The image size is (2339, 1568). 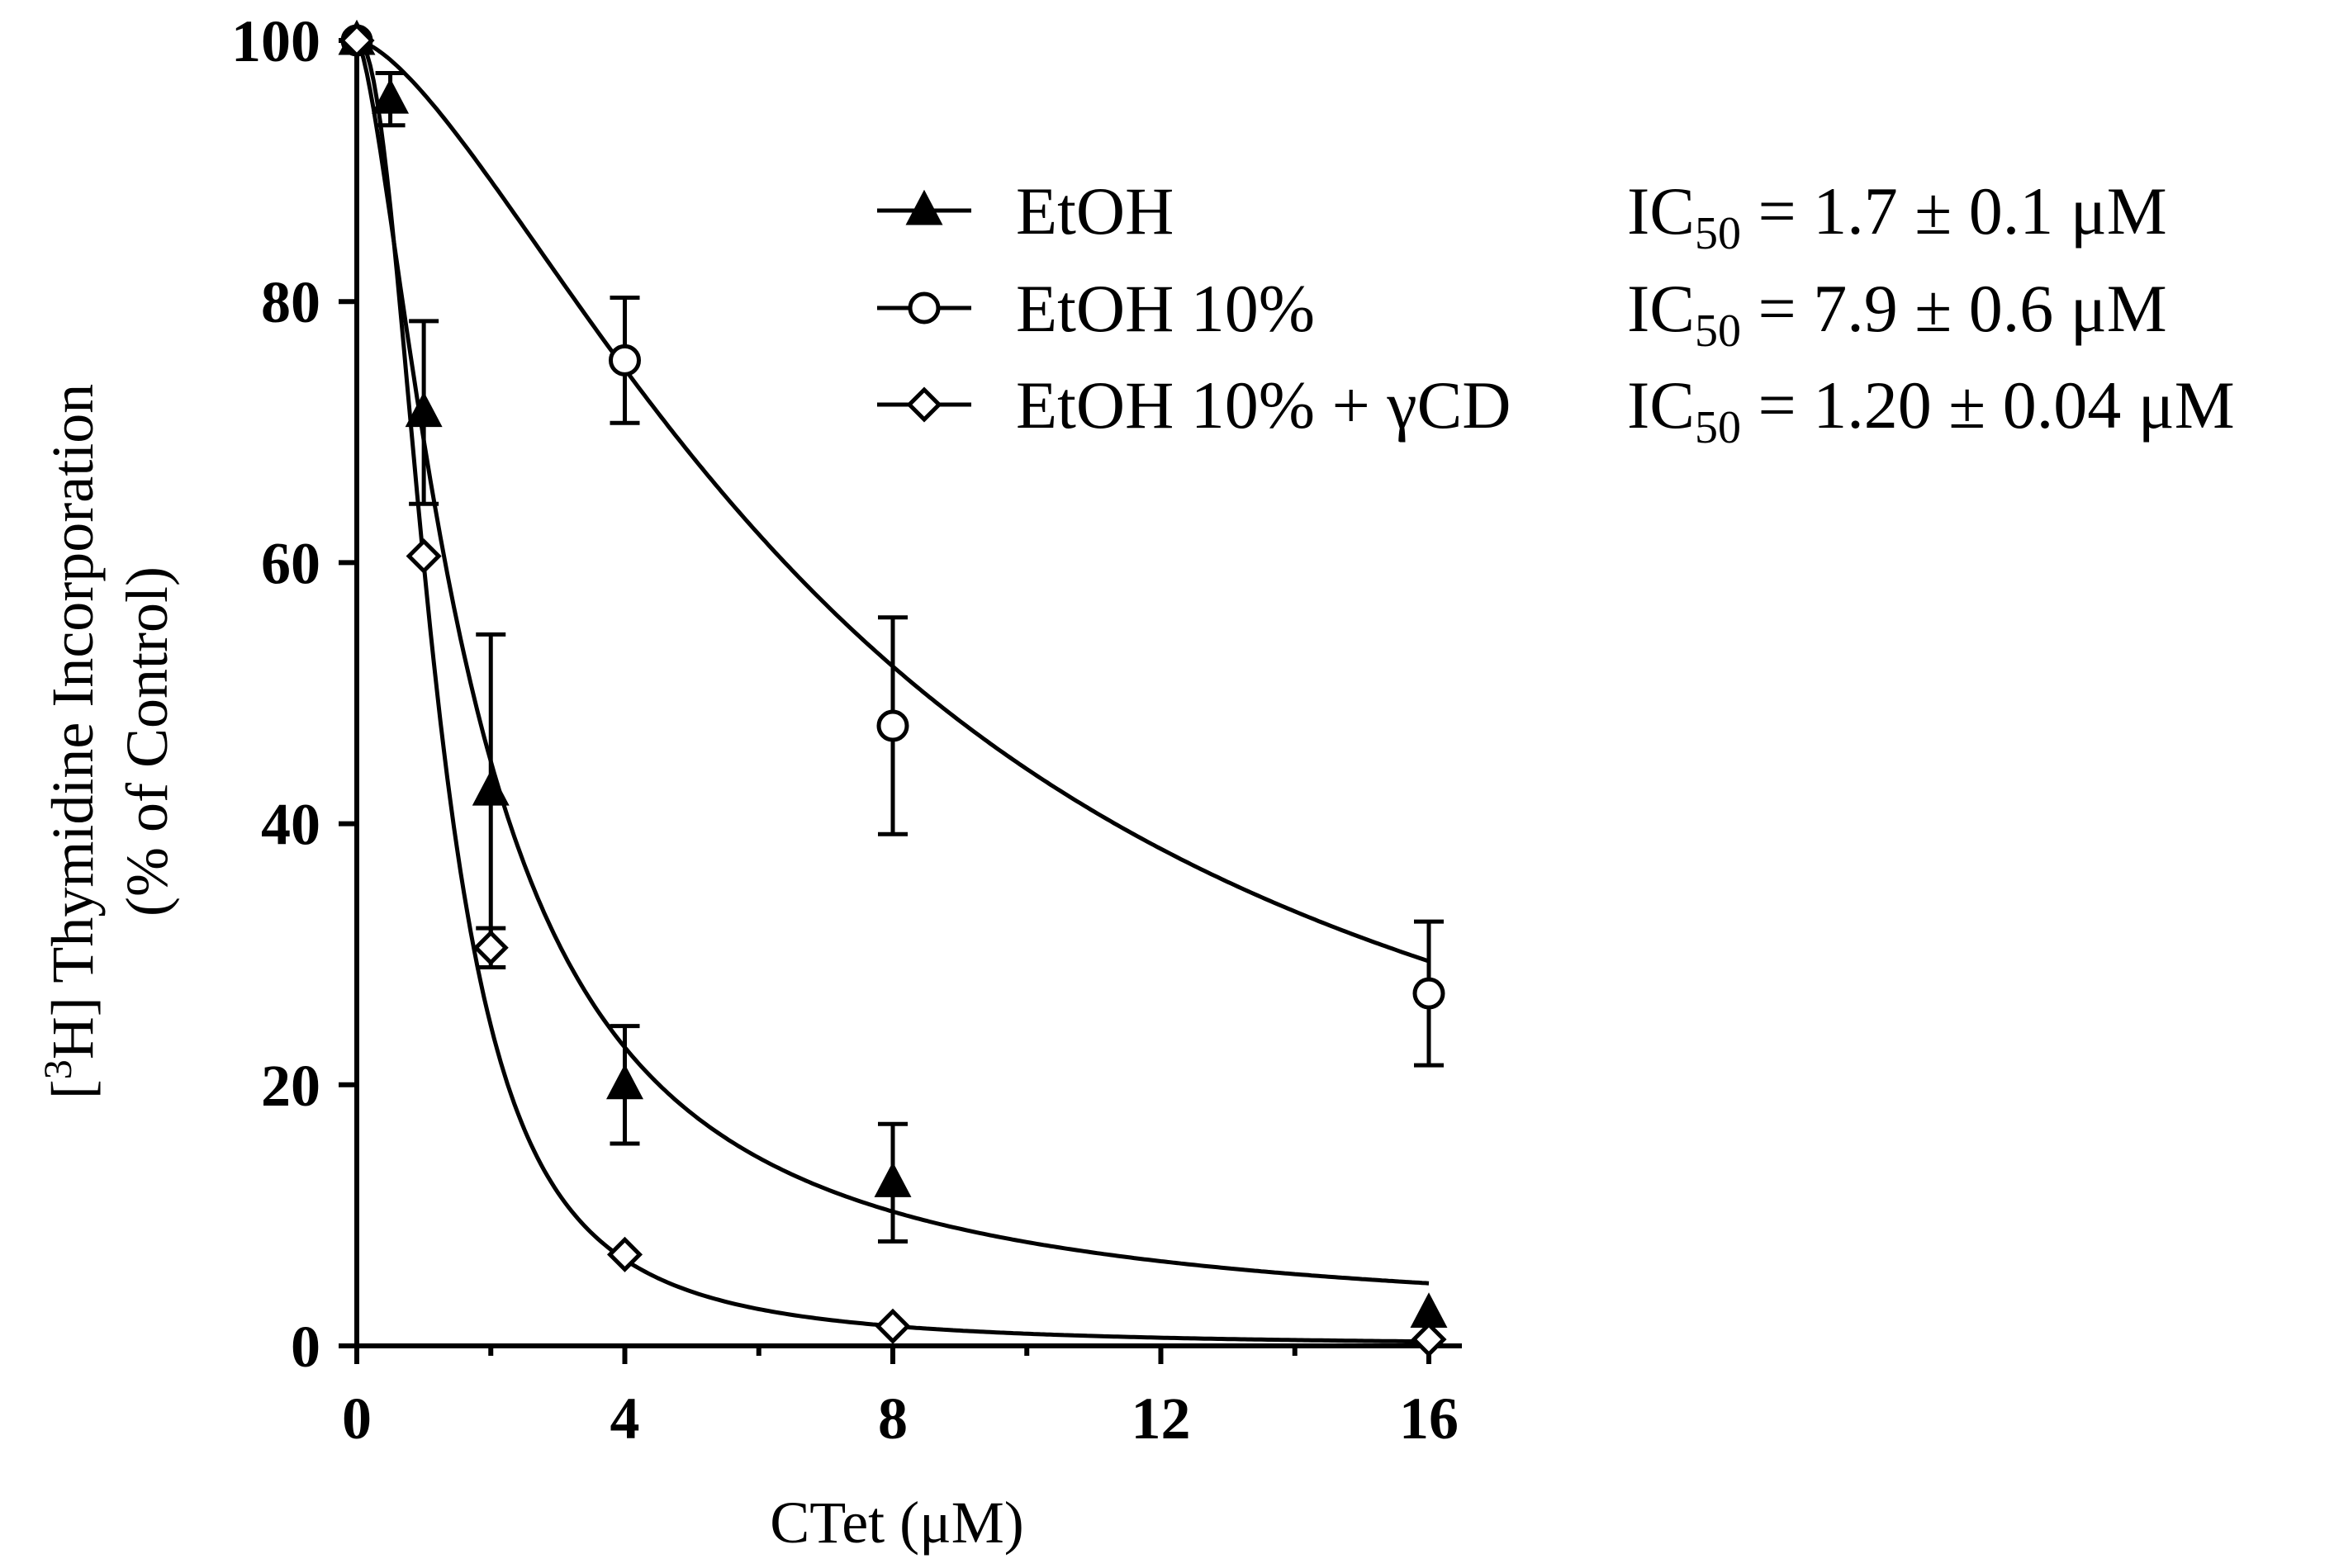 What do you see at coordinates (1161, 1419) in the screenshot?
I see `x-tick-label: 12` at bounding box center [1161, 1419].